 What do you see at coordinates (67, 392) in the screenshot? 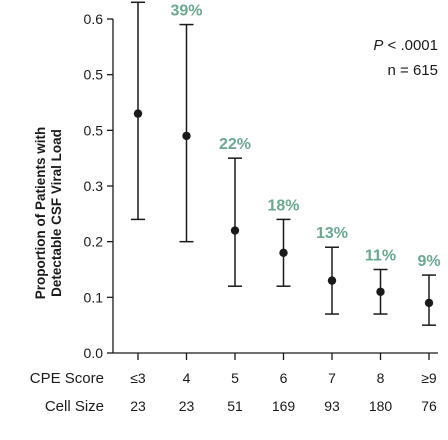
I see `row-labels: CPE Score Cell Size` at bounding box center [67, 392].